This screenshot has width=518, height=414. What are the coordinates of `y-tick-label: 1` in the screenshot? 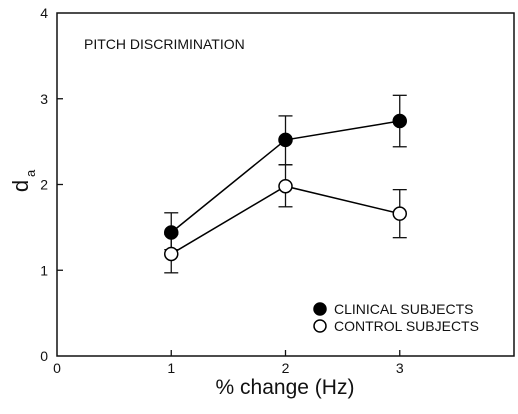 It's located at (44, 270).